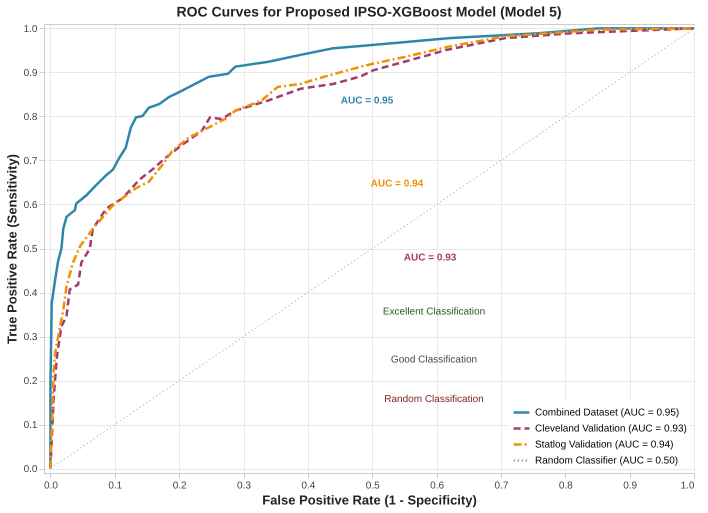  I want to click on x-tick-label: 0.0, so click(51, 486).